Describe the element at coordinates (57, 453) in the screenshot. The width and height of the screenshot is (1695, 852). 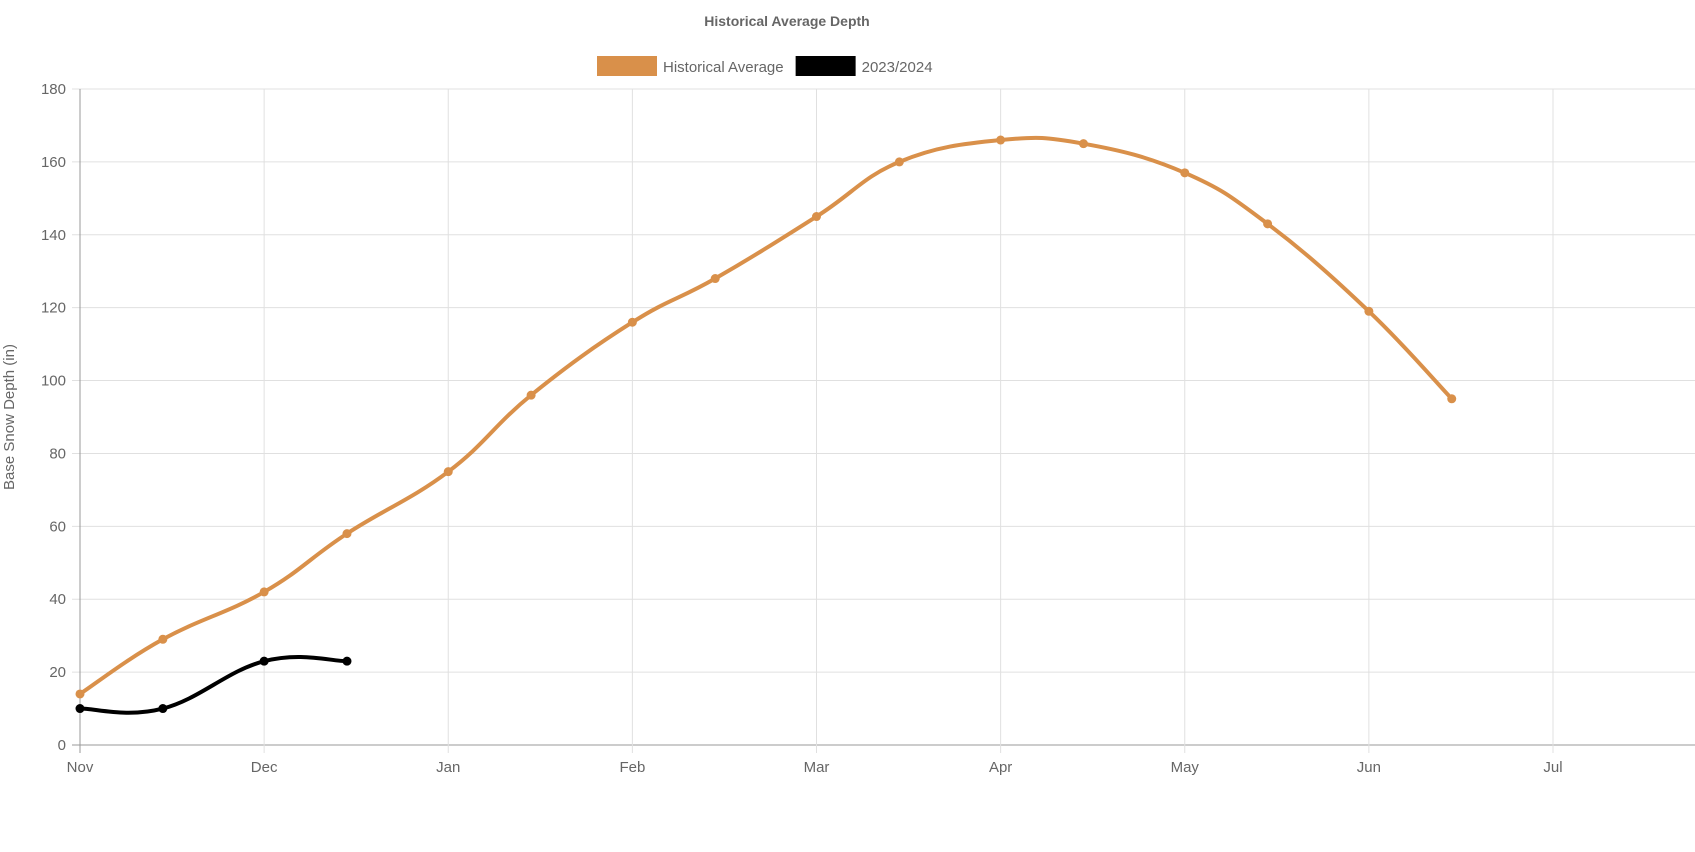
I see `y-tick-label: 80` at that location.